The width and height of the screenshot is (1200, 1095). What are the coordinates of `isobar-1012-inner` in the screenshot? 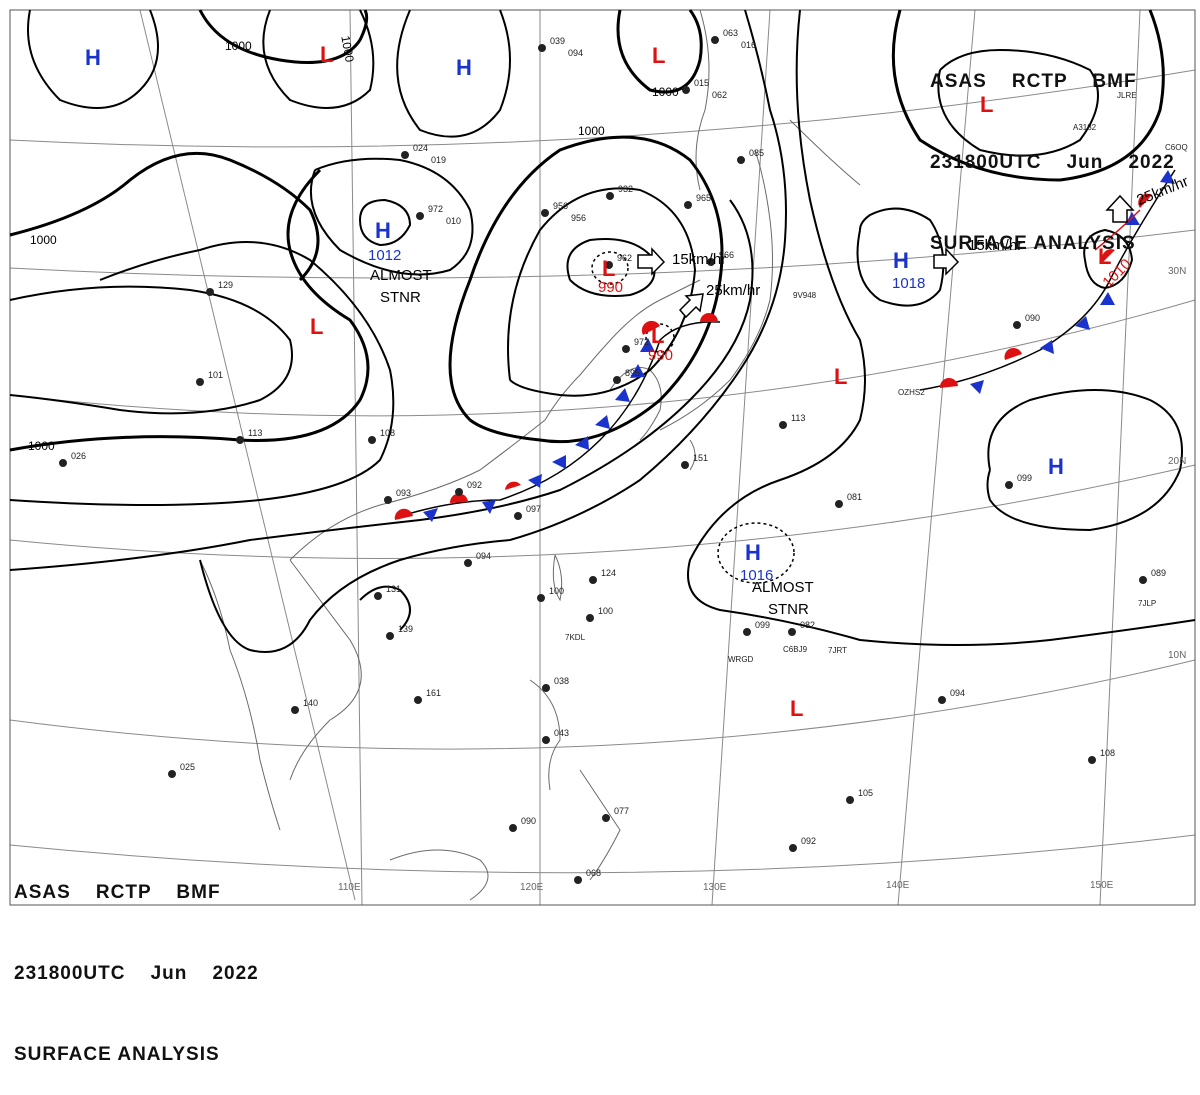 It's located at (385, 222).